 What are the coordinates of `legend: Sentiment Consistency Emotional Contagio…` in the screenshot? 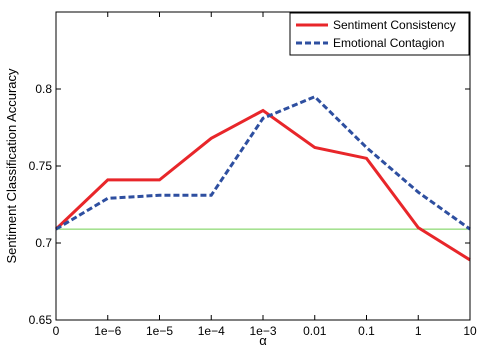 It's located at (379, 34).